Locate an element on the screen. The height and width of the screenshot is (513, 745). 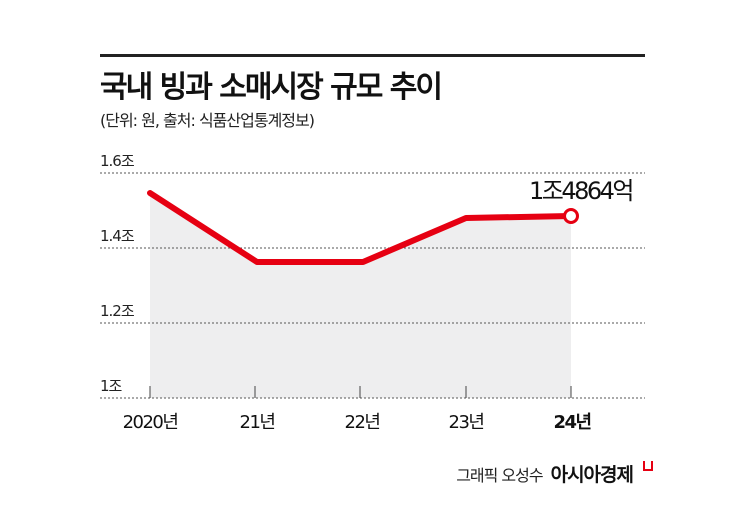
top-rule is located at coordinates (372, 55).